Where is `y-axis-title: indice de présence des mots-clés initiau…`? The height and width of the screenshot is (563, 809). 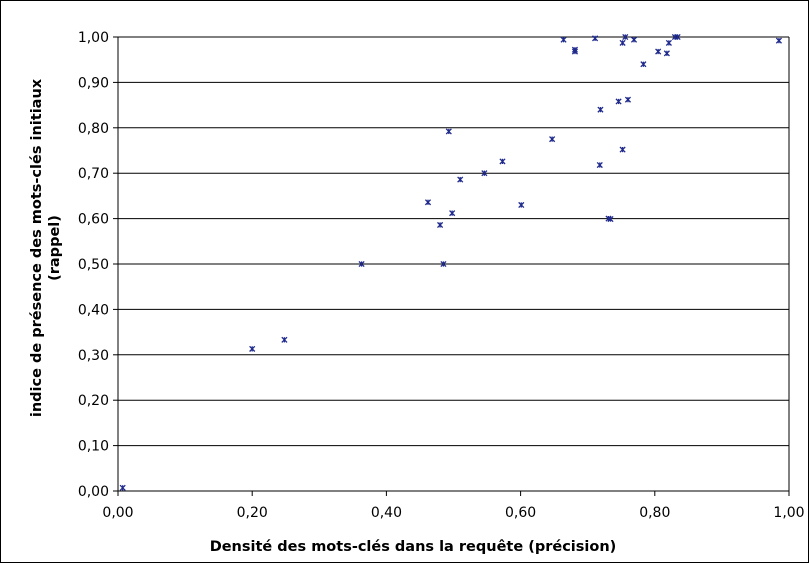 y-axis-title: indice de présence des mots-clés initiau… is located at coordinates (37, 247).